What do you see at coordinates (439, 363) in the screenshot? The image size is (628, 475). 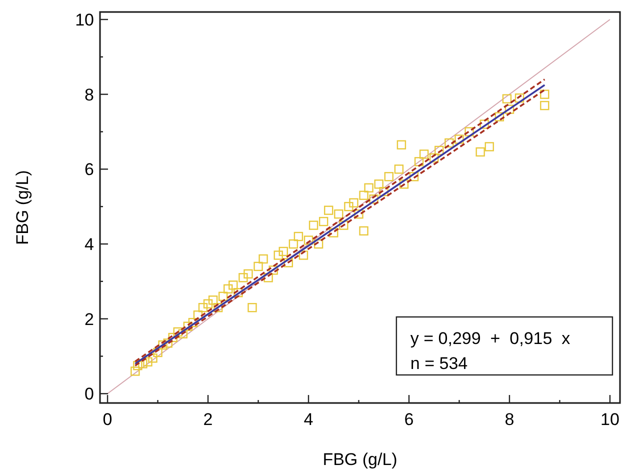 I see `annotation: n = 534` at bounding box center [439, 363].